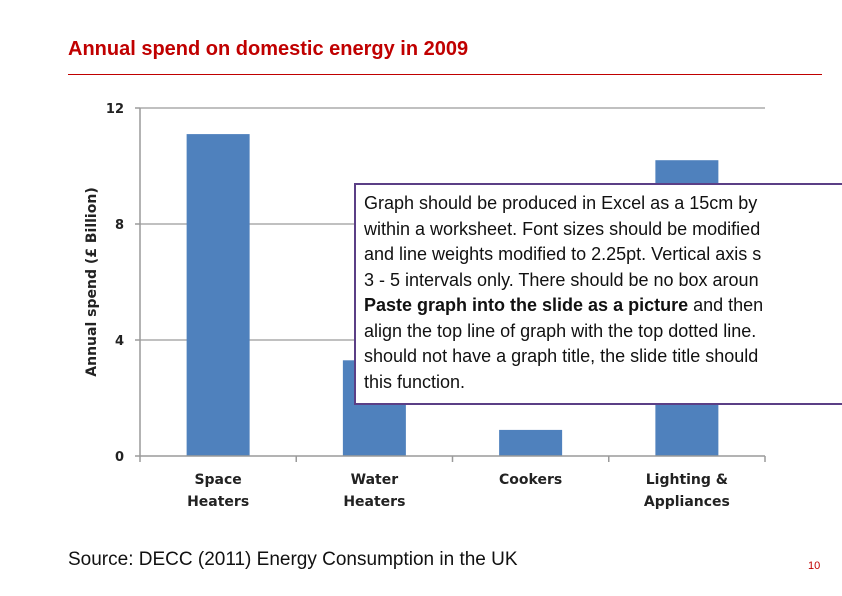 This screenshot has width=842, height=596. Describe the element at coordinates (268, 49) in the screenshot. I see `slide-title: Annual spend on domestic energy in 2009` at that location.